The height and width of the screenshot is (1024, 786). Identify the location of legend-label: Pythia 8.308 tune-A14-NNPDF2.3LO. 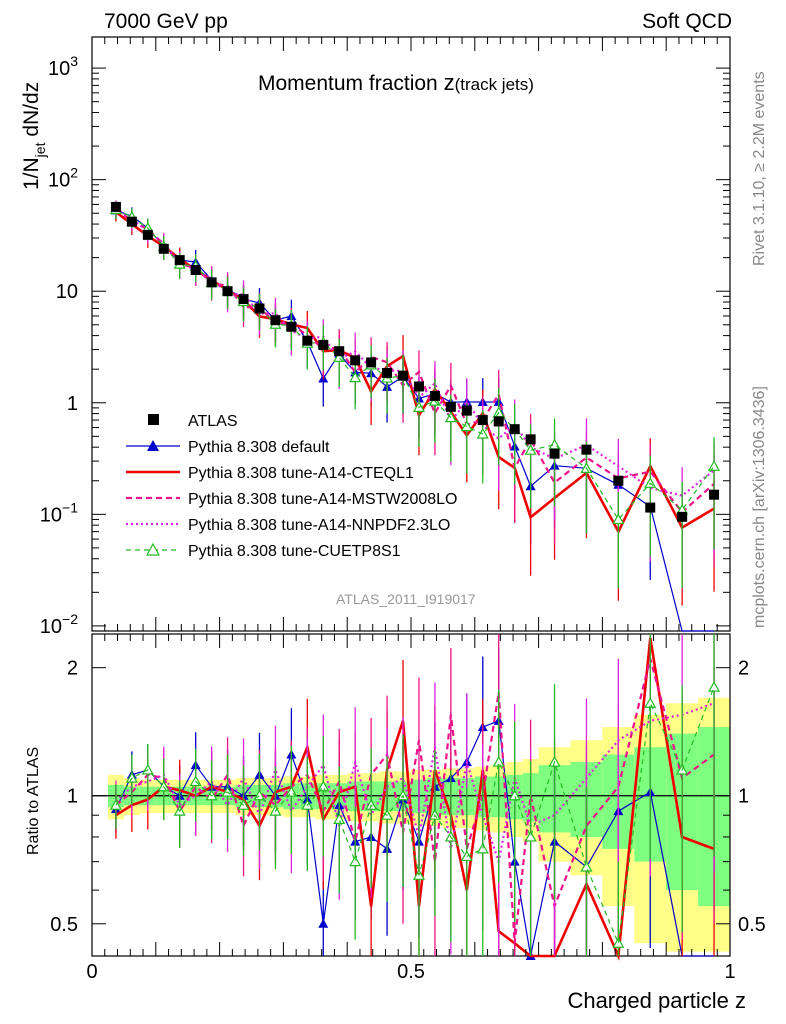
(319, 525).